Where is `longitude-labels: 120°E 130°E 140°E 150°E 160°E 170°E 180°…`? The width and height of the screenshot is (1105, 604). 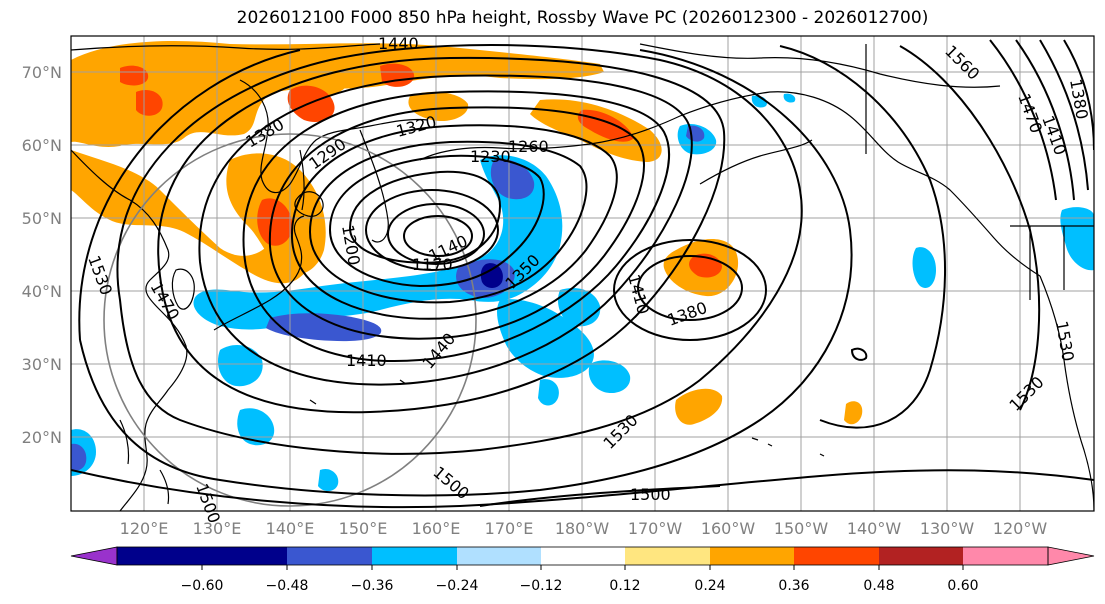
longitude-labels: 120°E 130°E 140°E 150°E 160°E 170°E 180°… is located at coordinates (584, 528).